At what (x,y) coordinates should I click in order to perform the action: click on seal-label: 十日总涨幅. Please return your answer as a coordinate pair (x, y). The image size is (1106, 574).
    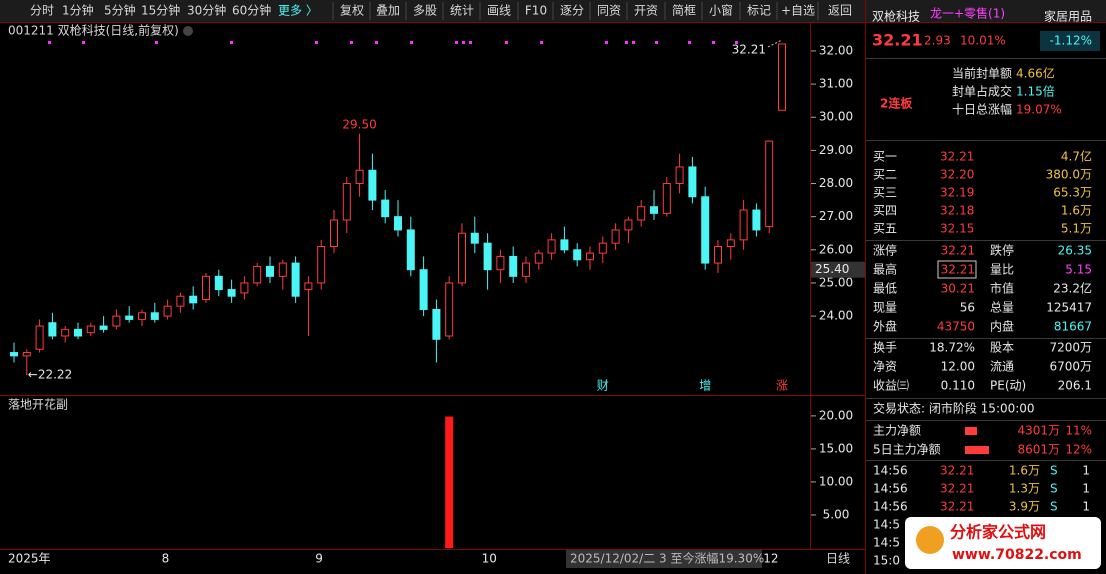
    Looking at the image, I should click on (982, 109).